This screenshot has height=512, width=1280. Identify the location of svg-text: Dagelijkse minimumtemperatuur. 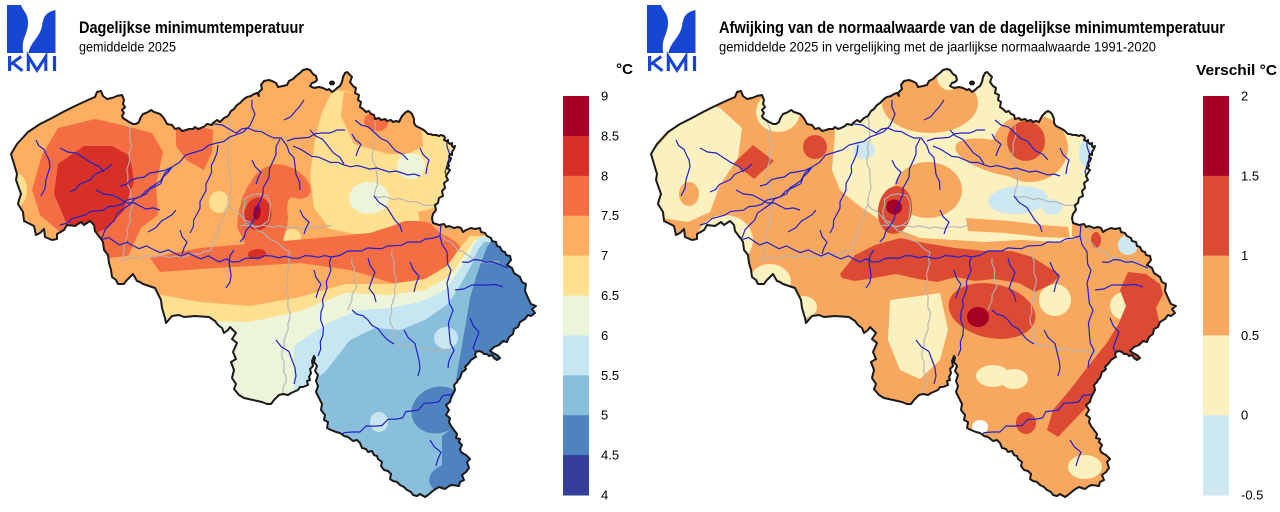
(191, 27).